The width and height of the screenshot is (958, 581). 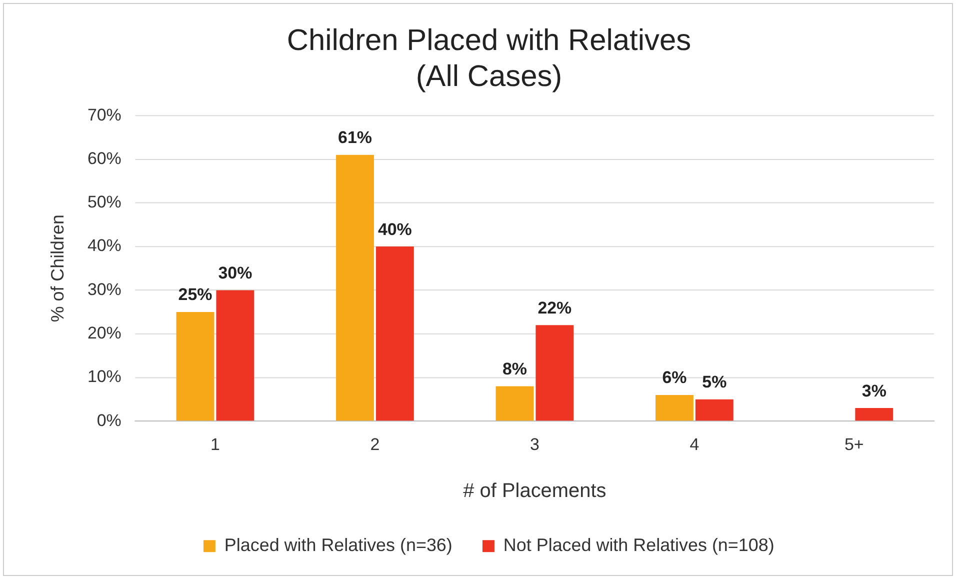 What do you see at coordinates (109, 420) in the screenshot?
I see `y-tick-label: 0%` at bounding box center [109, 420].